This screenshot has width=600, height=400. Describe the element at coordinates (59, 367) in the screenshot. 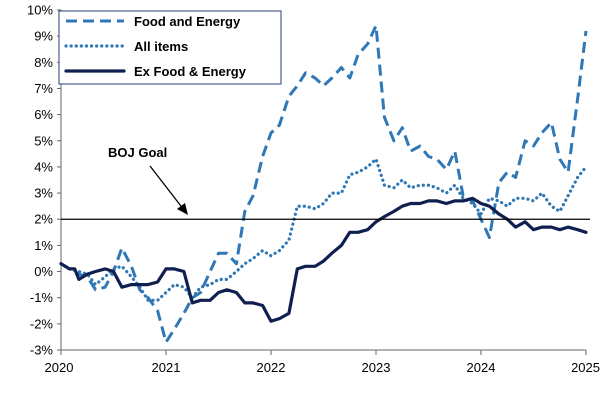

I see `x-tick-label: 2020` at that location.